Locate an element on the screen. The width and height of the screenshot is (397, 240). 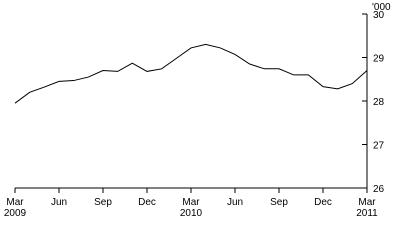
x-tick-label: Mar 2009 is located at coordinates (15, 208).